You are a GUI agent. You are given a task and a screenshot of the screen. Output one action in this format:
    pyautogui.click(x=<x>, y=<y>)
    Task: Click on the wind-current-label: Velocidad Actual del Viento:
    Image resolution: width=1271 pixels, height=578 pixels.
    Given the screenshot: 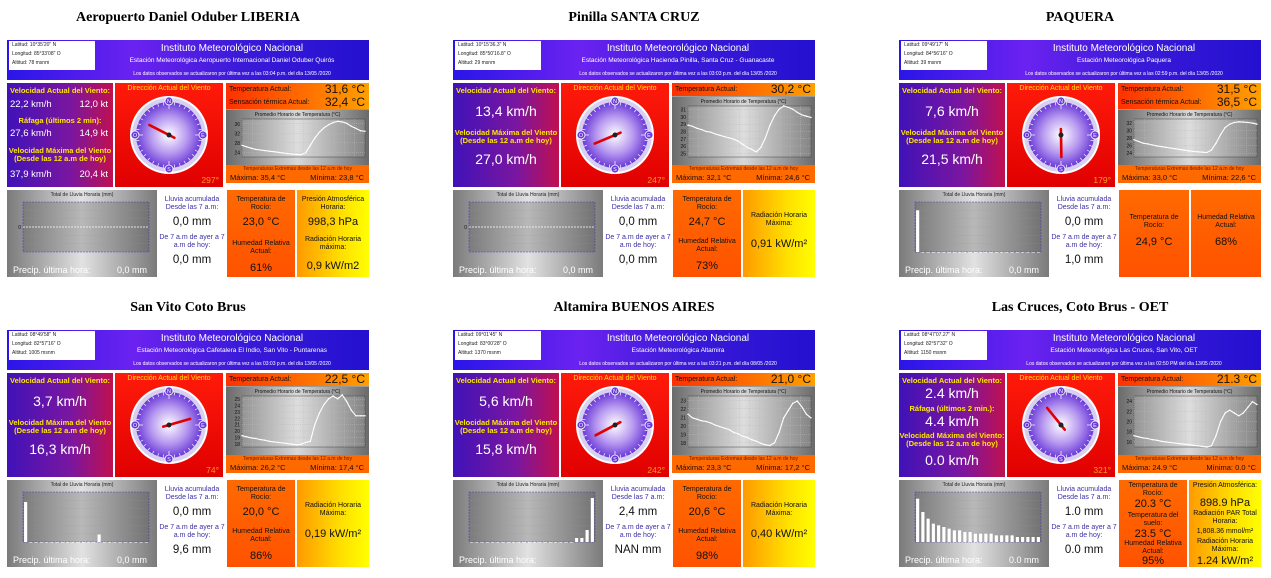 What is the action you would take?
    pyautogui.click(x=506, y=380)
    